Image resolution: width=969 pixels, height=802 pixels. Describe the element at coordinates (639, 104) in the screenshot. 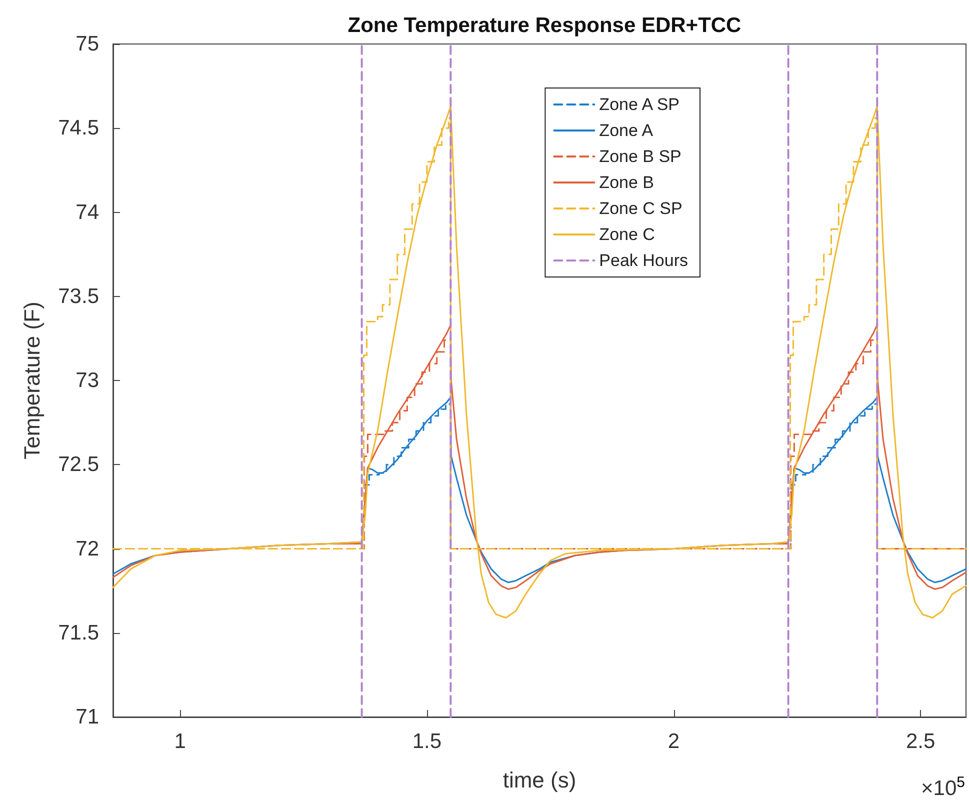

I see `legend-label: Zone A SP` at that location.